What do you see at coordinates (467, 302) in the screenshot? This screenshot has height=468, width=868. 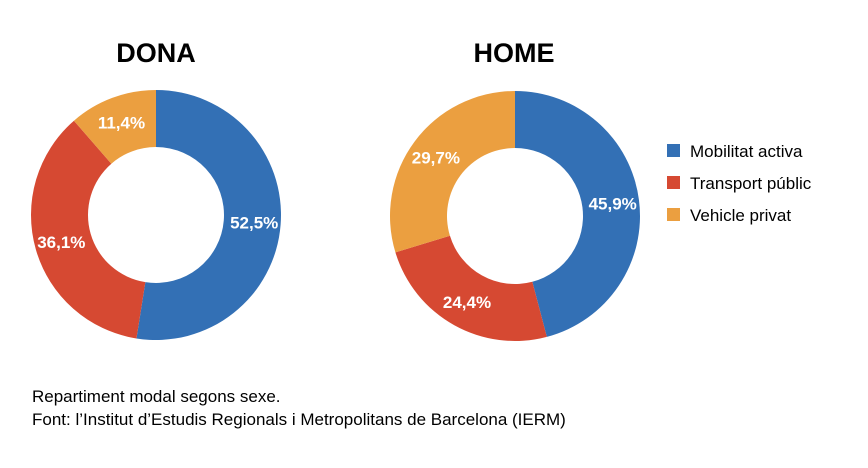 I see `slice-label-home-transport-public: 24,4%` at bounding box center [467, 302].